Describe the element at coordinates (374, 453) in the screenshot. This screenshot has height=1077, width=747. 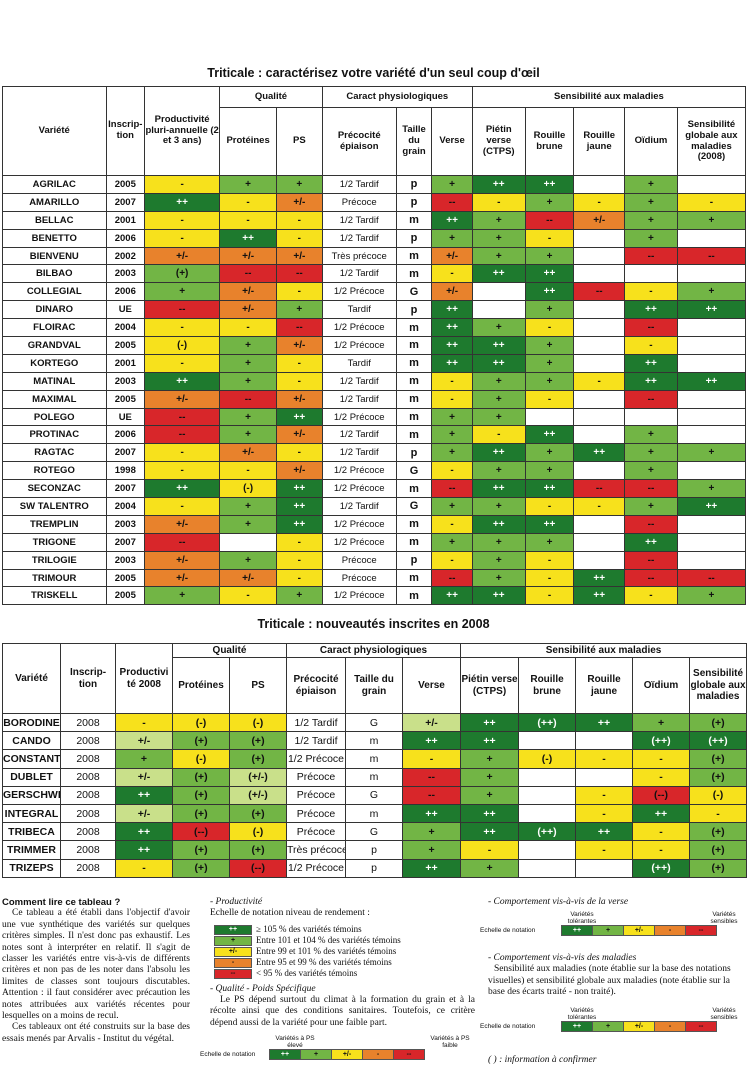
I see `table-row: RAGTAC 2007- +/- -1/2 Tardif p + ++ + ++ + +` at that location.